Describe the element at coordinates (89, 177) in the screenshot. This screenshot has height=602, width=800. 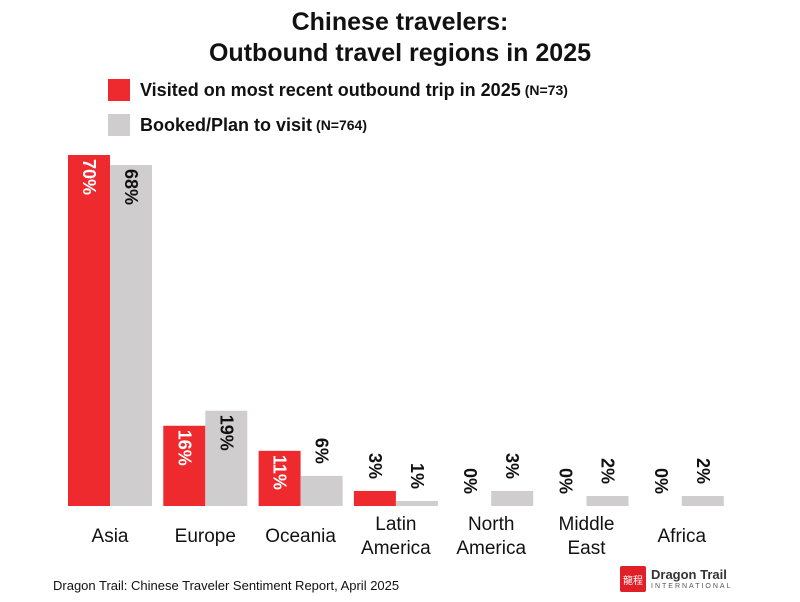
I see `value-label-visited-0: 70%` at that location.